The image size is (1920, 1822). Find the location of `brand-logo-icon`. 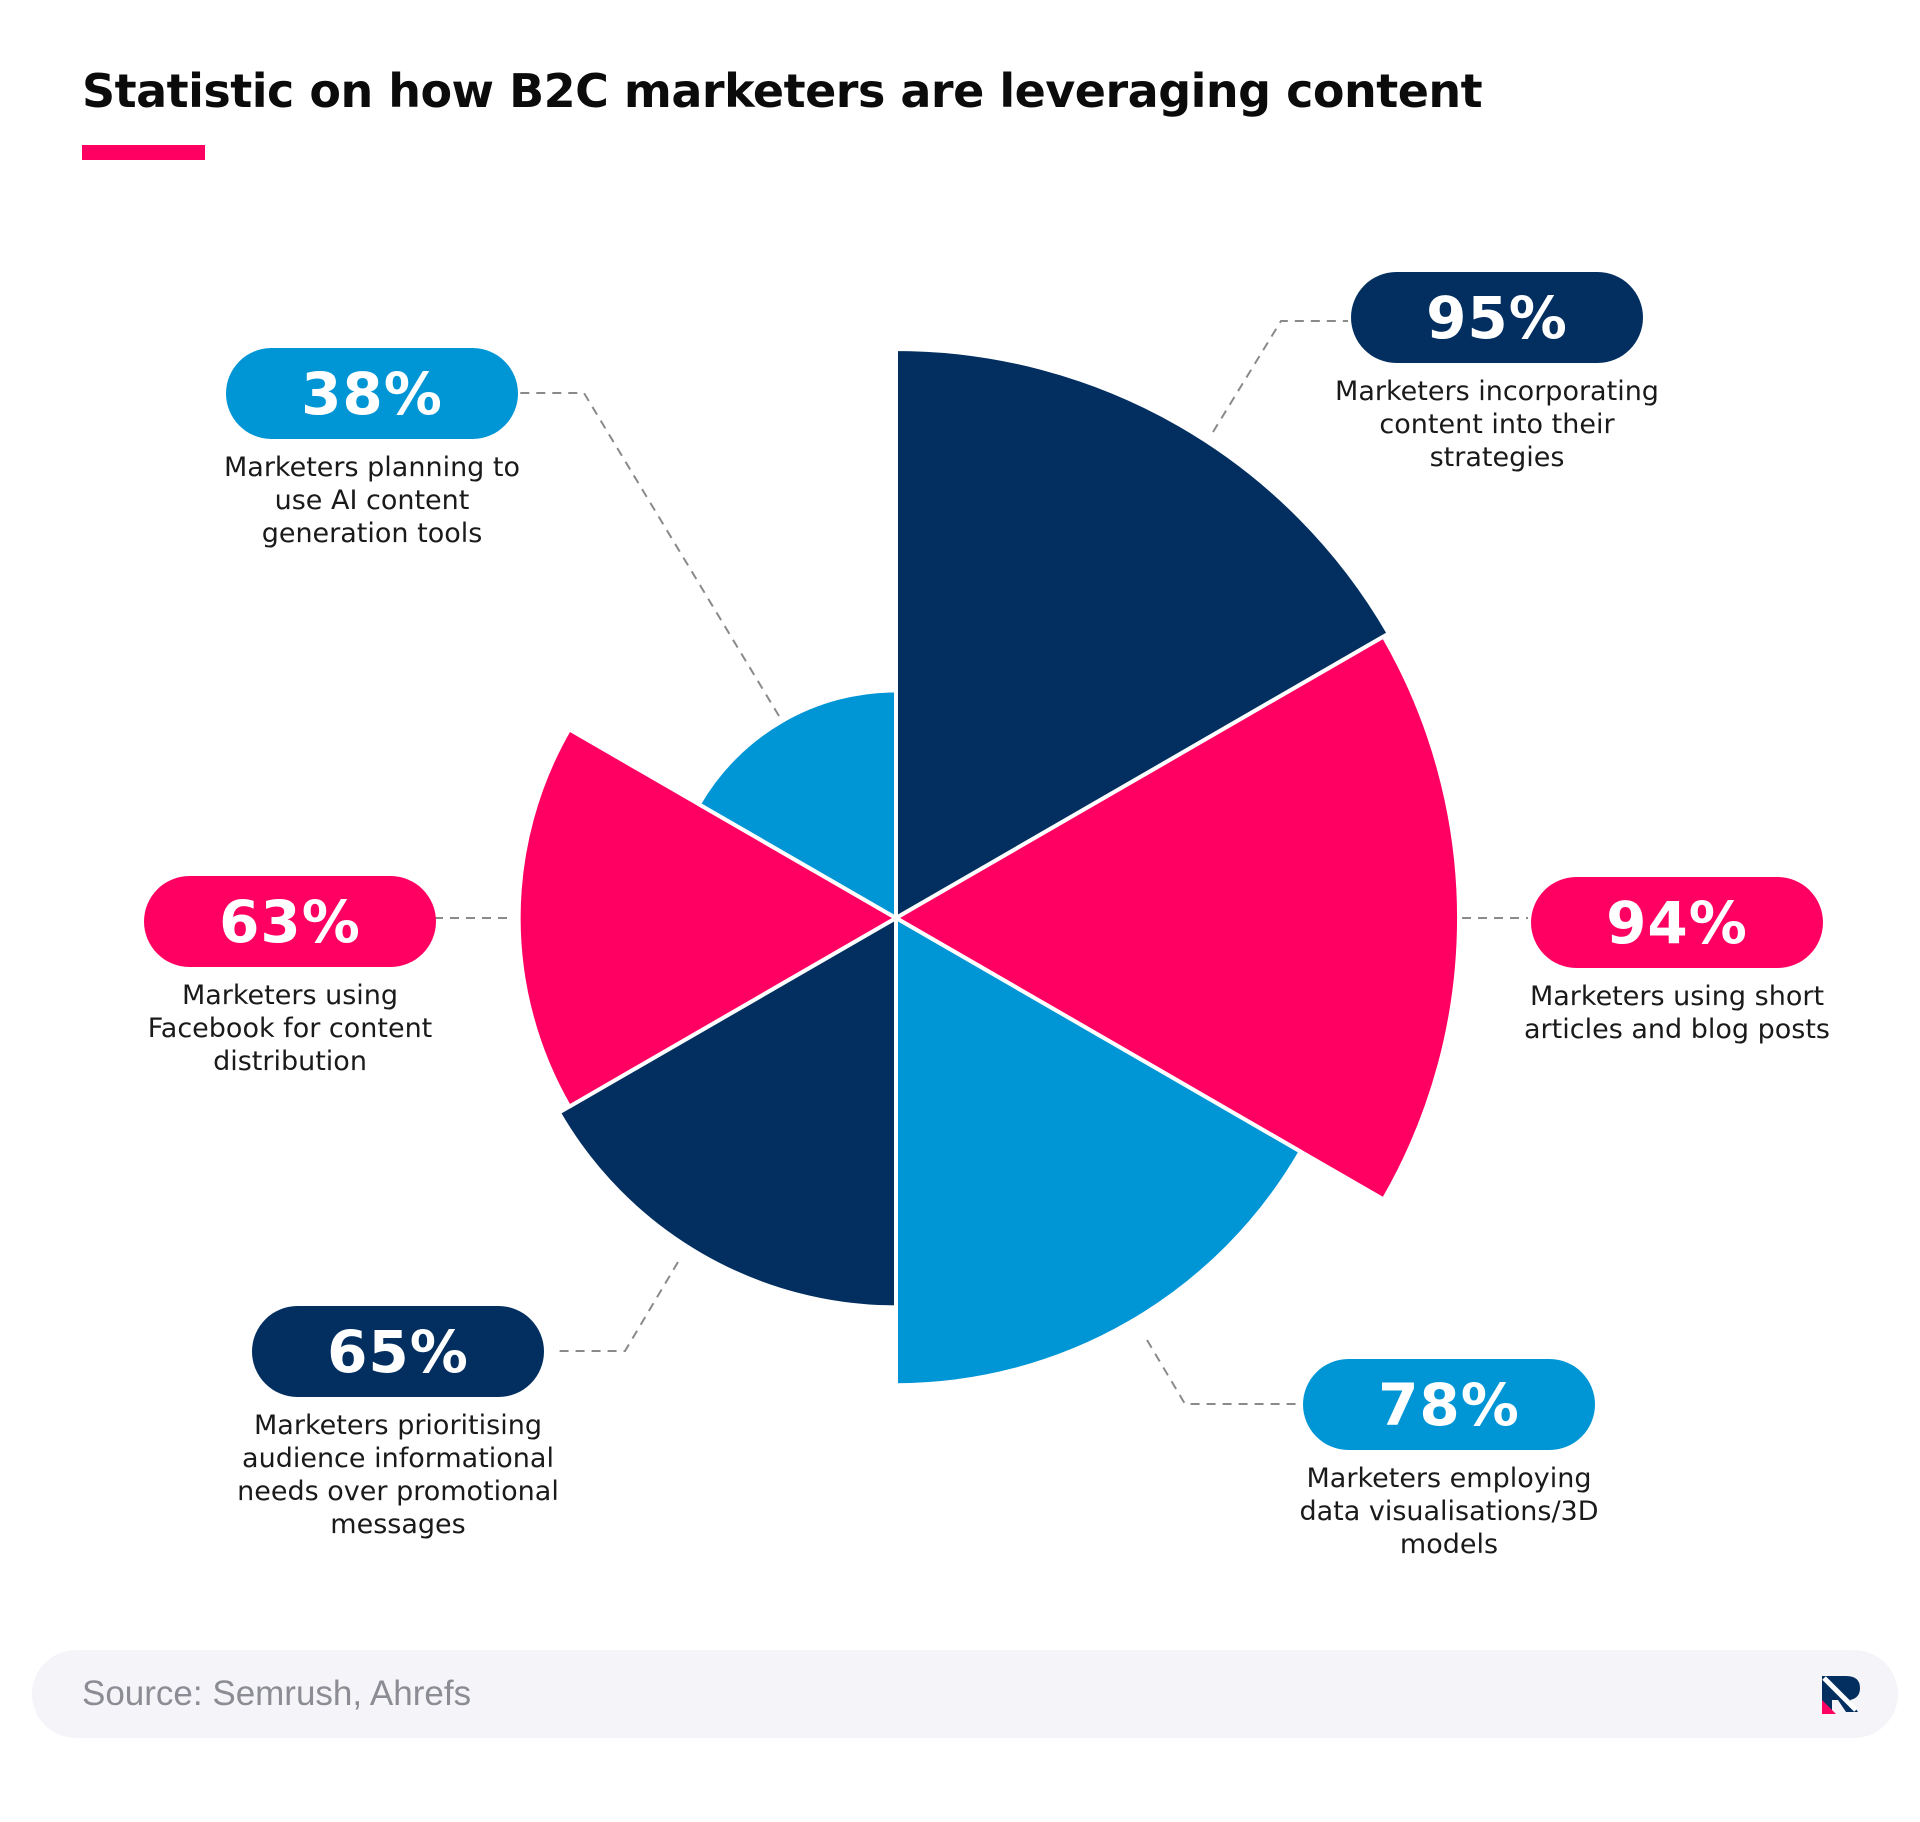

brand-logo-icon is located at coordinates (1841, 1695).